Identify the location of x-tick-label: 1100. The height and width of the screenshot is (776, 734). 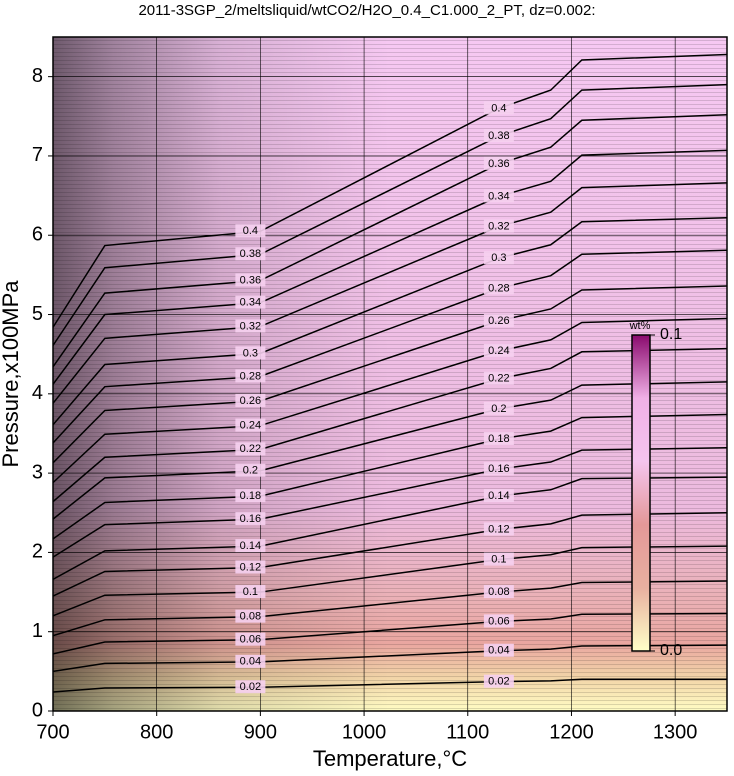
(467, 732).